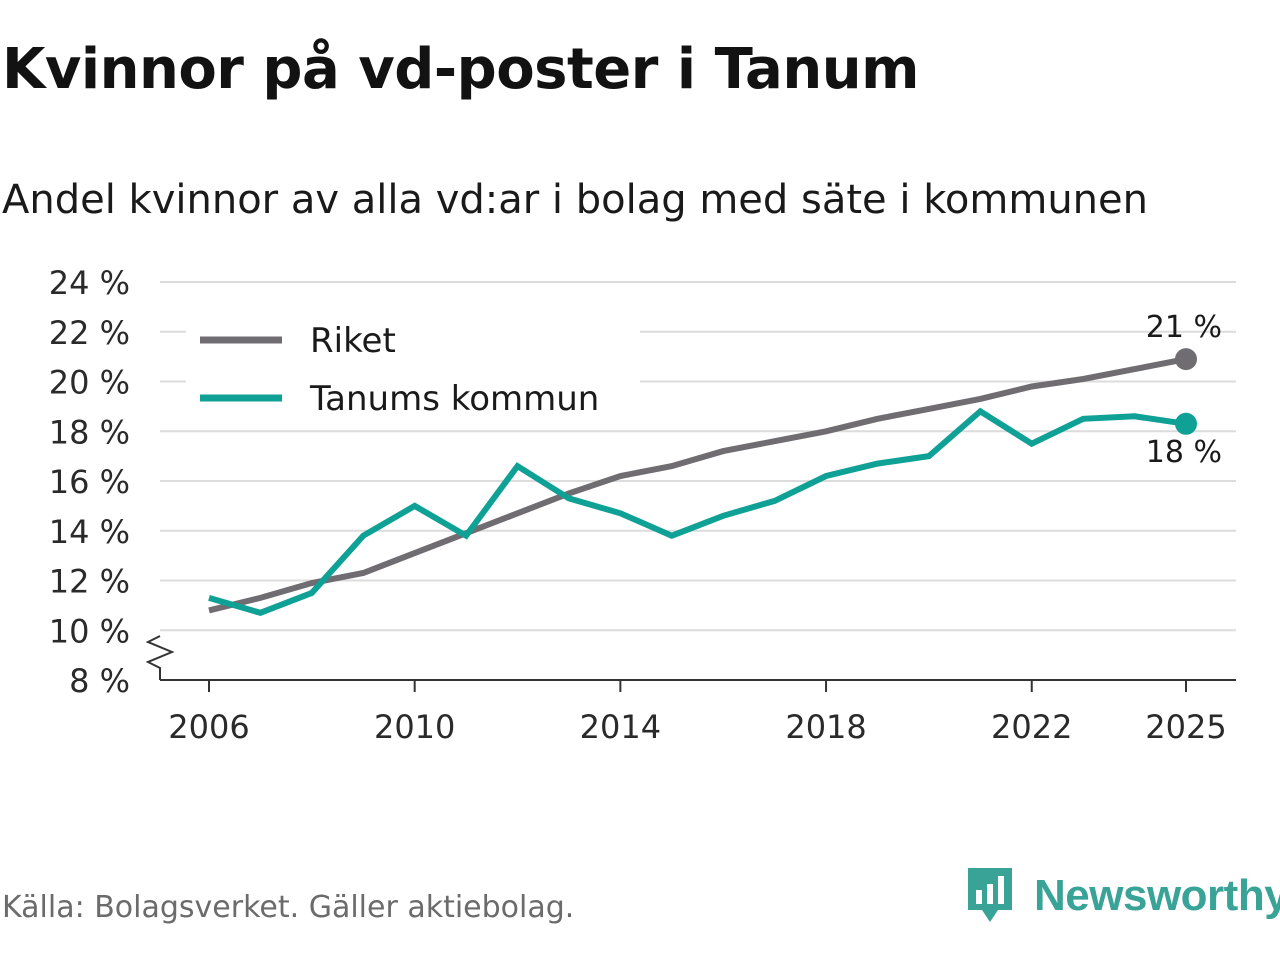  Describe the element at coordinates (1185, 727) in the screenshot. I see `x-tick-label: 2025` at that location.